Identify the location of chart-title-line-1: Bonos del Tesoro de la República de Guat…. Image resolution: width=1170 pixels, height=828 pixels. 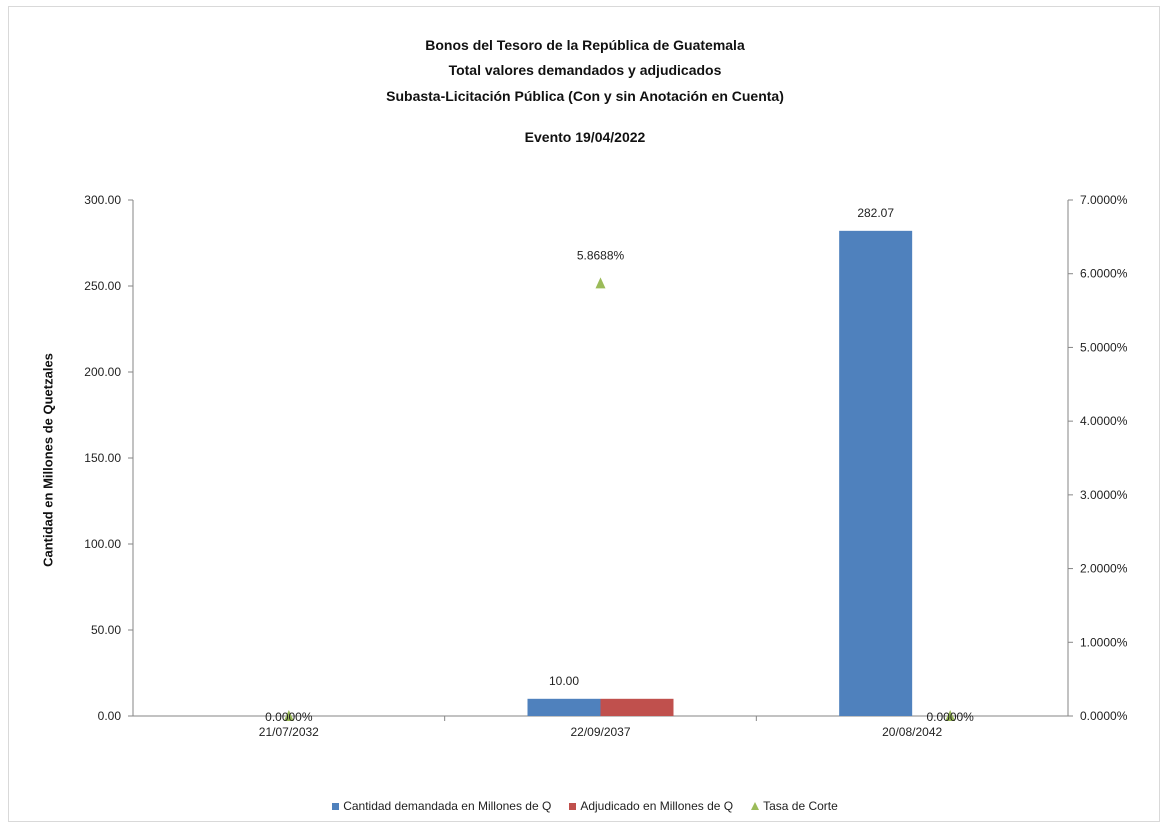
(585, 45).